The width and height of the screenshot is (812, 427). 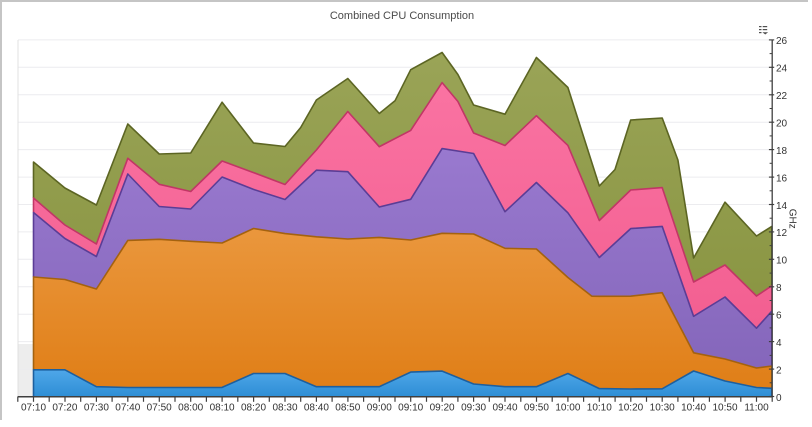 I want to click on svg-text: 08:40, so click(x=316, y=408).